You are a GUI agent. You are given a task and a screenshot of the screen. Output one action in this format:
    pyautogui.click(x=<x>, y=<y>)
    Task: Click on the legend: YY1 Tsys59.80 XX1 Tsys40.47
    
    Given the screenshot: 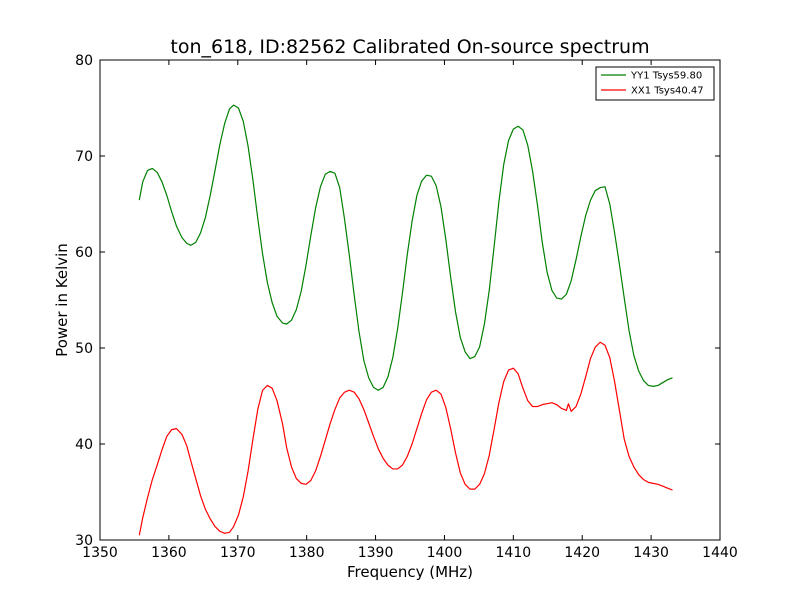 What is the action you would take?
    pyautogui.click(x=655, y=83)
    